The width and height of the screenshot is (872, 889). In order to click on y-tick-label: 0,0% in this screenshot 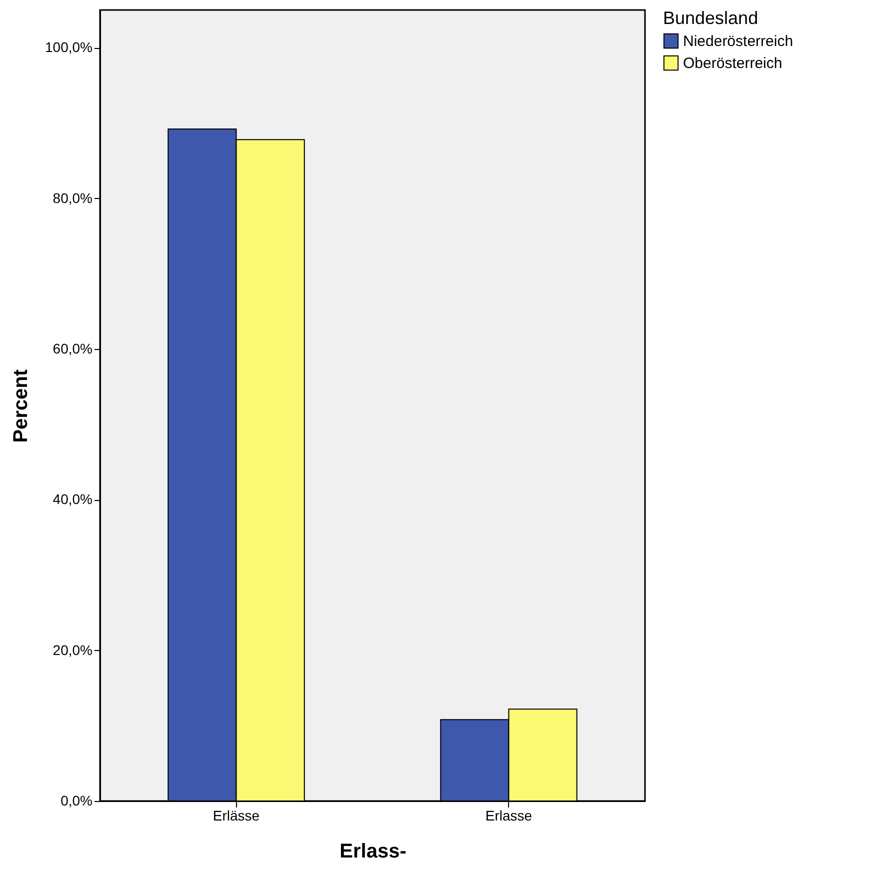, I will do `click(76, 800)`.